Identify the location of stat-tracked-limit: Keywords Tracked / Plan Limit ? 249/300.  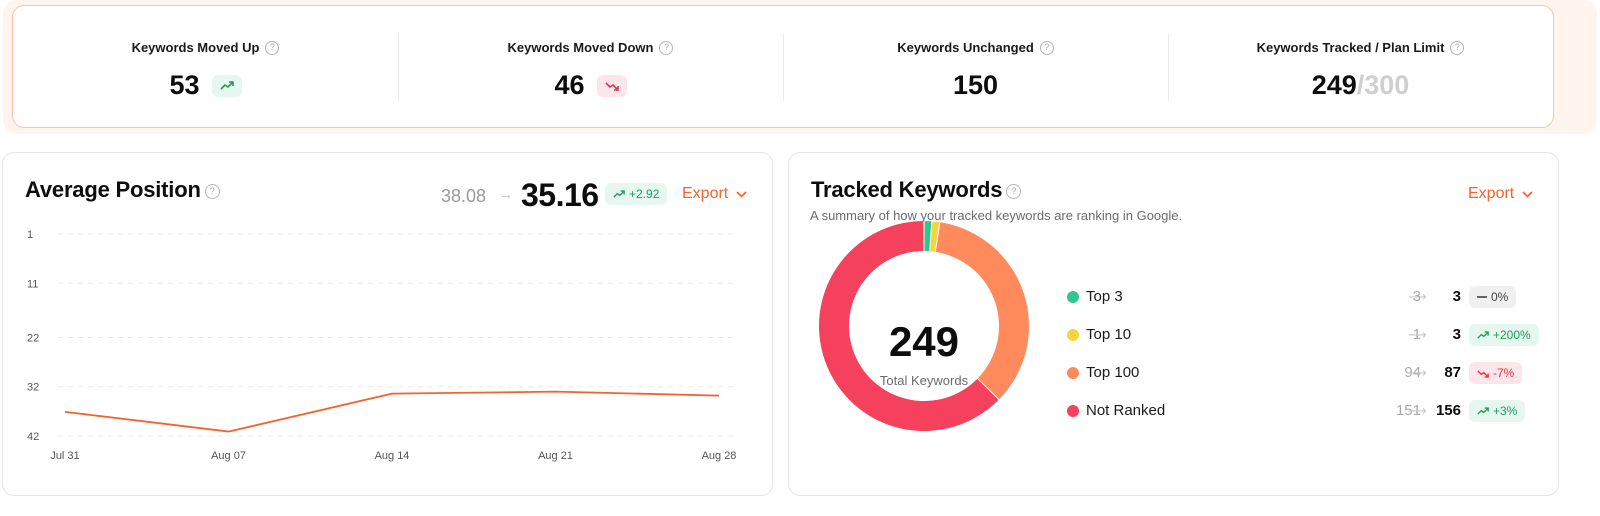
(1360, 66).